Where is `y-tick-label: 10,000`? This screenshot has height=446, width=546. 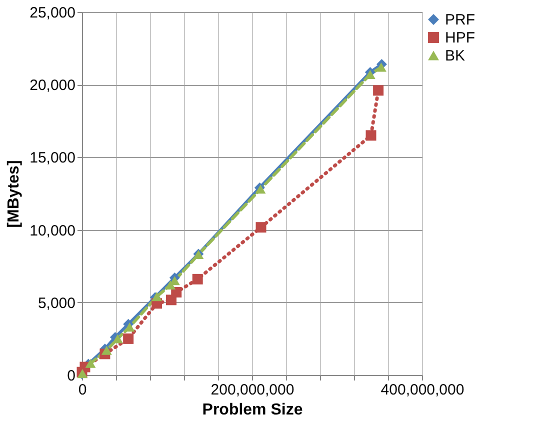 y-tick-label: 10,000 is located at coordinates (53, 231).